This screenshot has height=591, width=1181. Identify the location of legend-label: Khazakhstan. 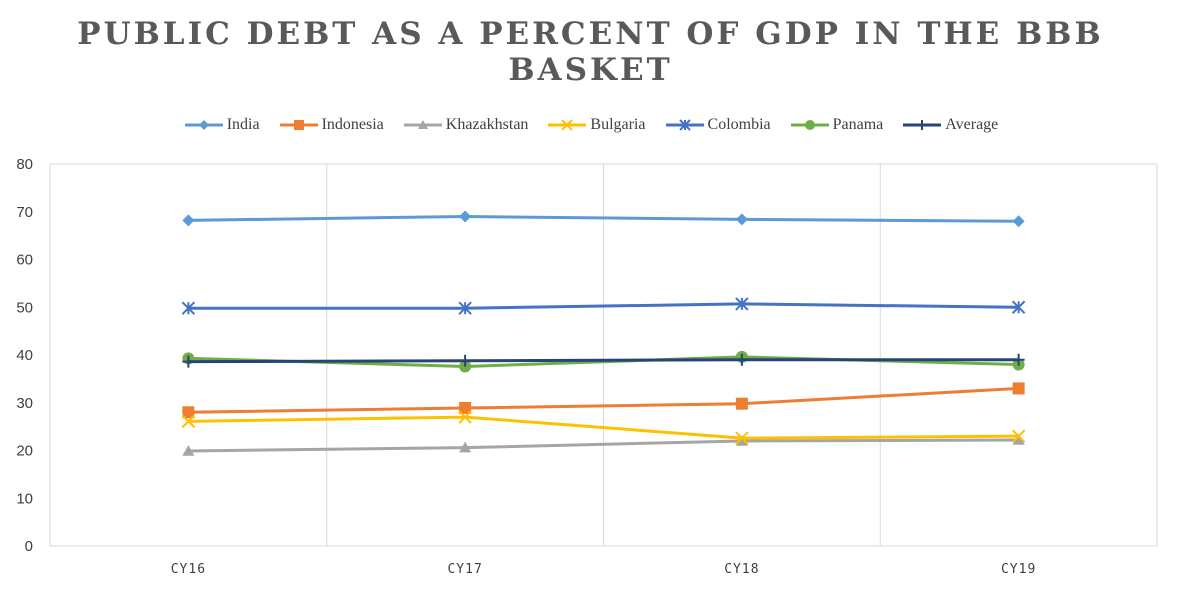
(487, 124).